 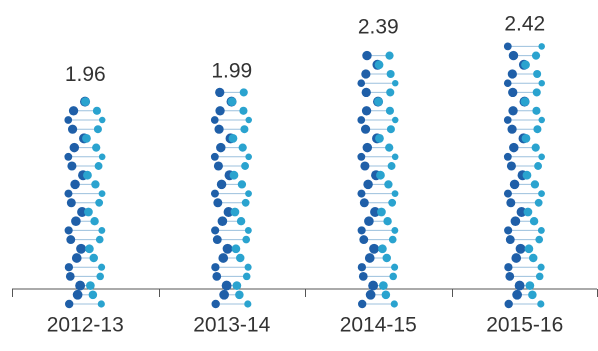 I want to click on x-tick-label: 2015-16, so click(x=524, y=325).